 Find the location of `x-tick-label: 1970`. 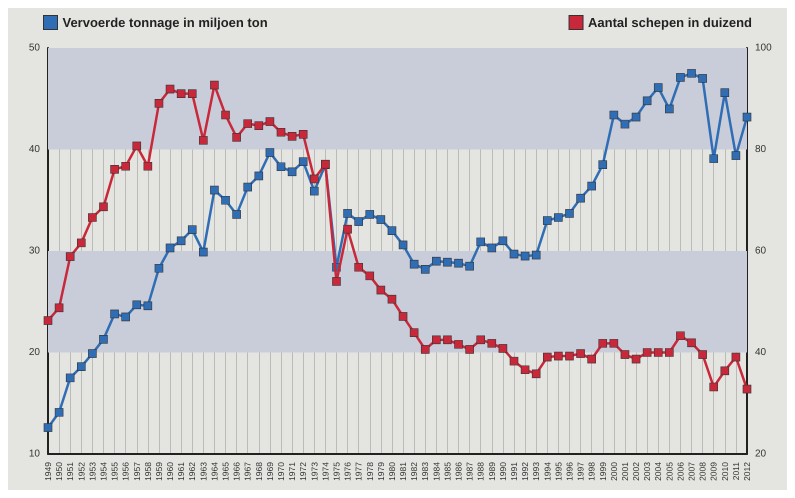

x-tick-label: 1970 is located at coordinates (281, 471).